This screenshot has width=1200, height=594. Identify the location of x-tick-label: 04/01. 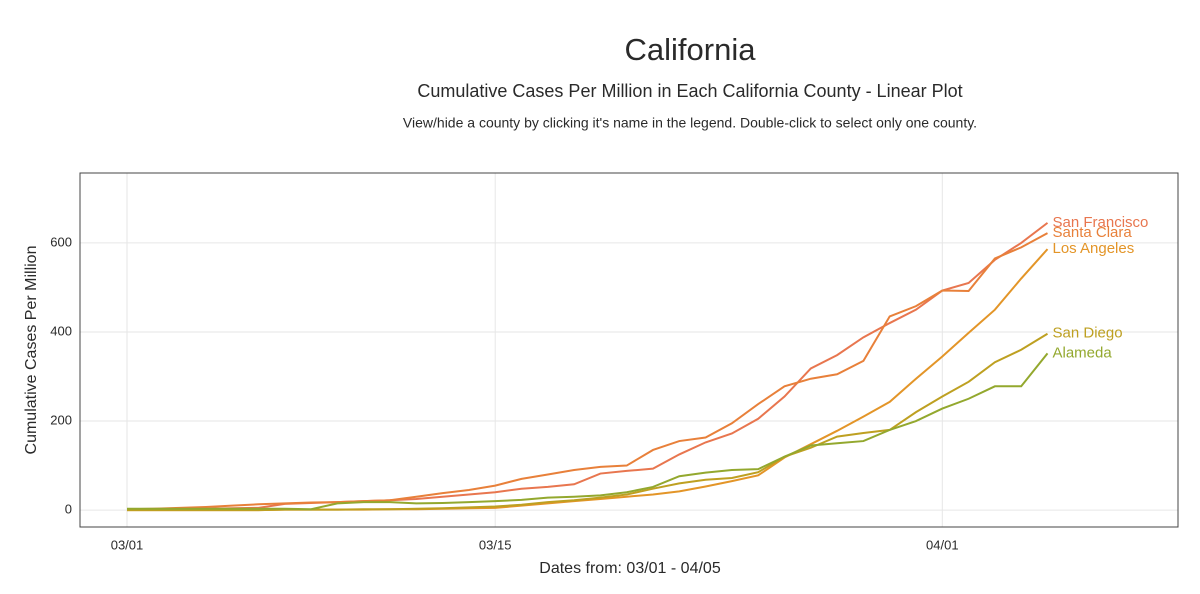
(942, 544).